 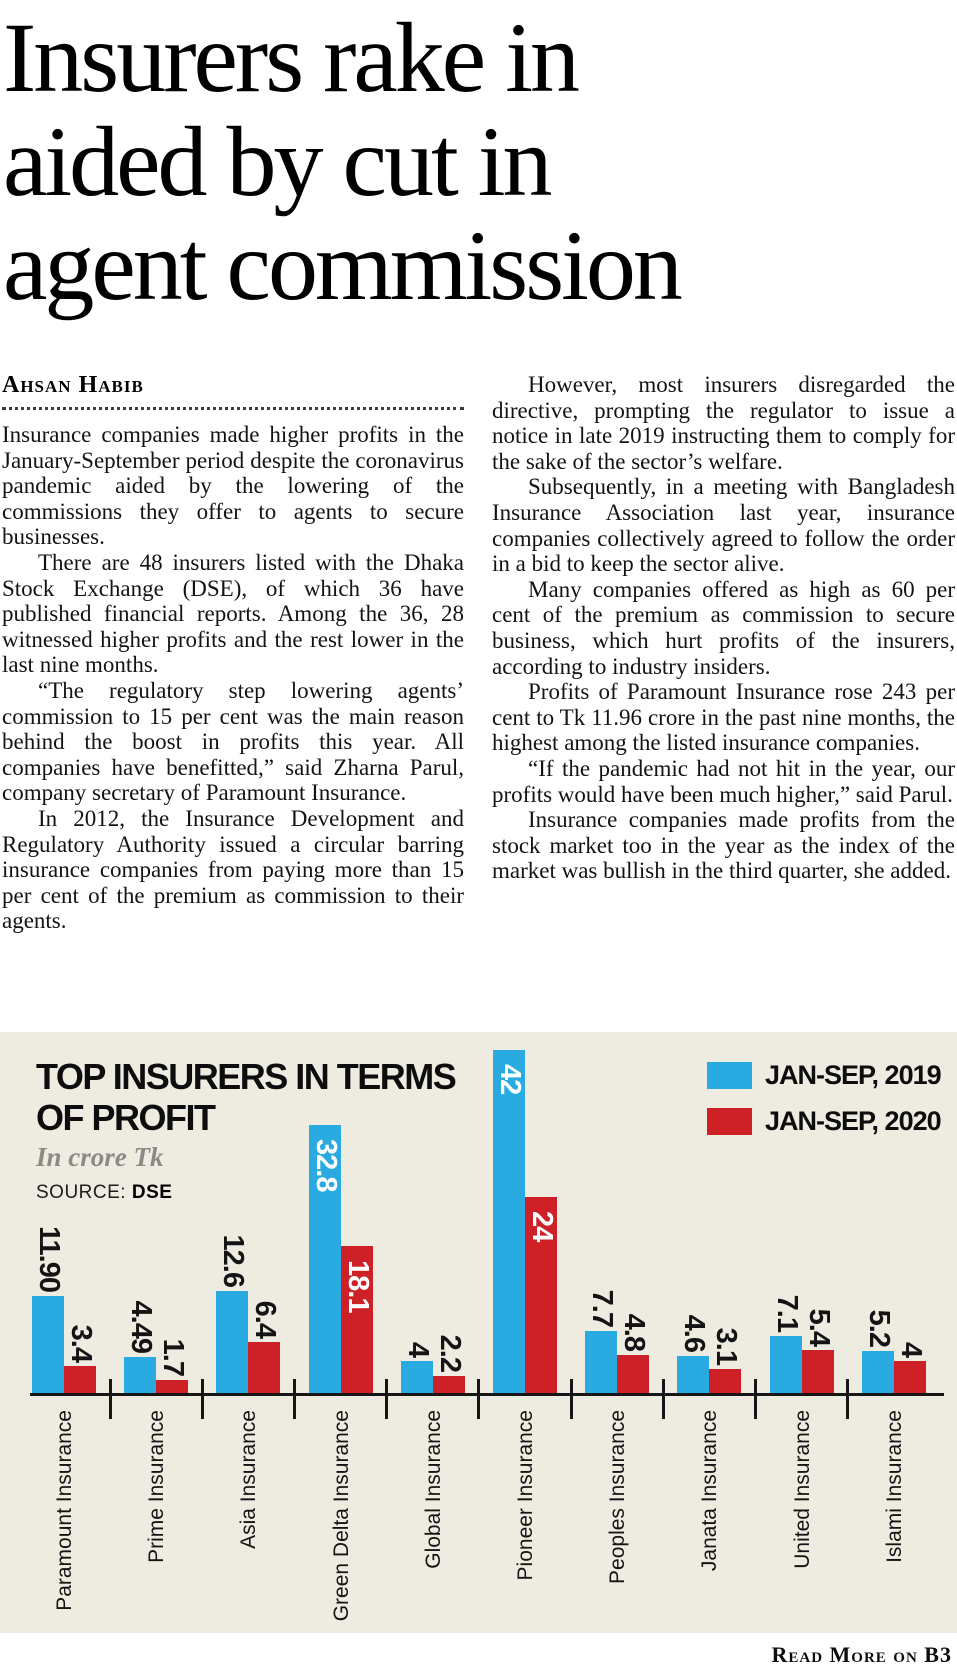 I want to click on bar-2020-asia-insurance, so click(x=264, y=1368).